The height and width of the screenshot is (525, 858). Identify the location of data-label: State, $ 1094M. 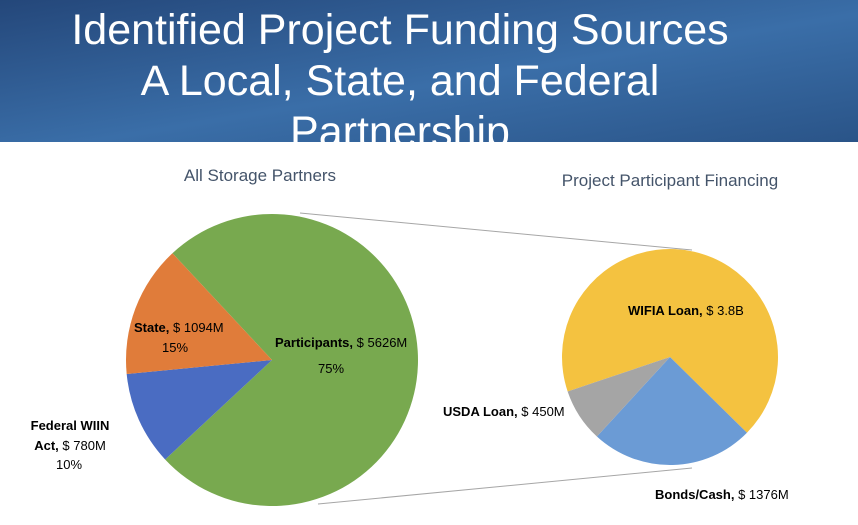
(179, 328).